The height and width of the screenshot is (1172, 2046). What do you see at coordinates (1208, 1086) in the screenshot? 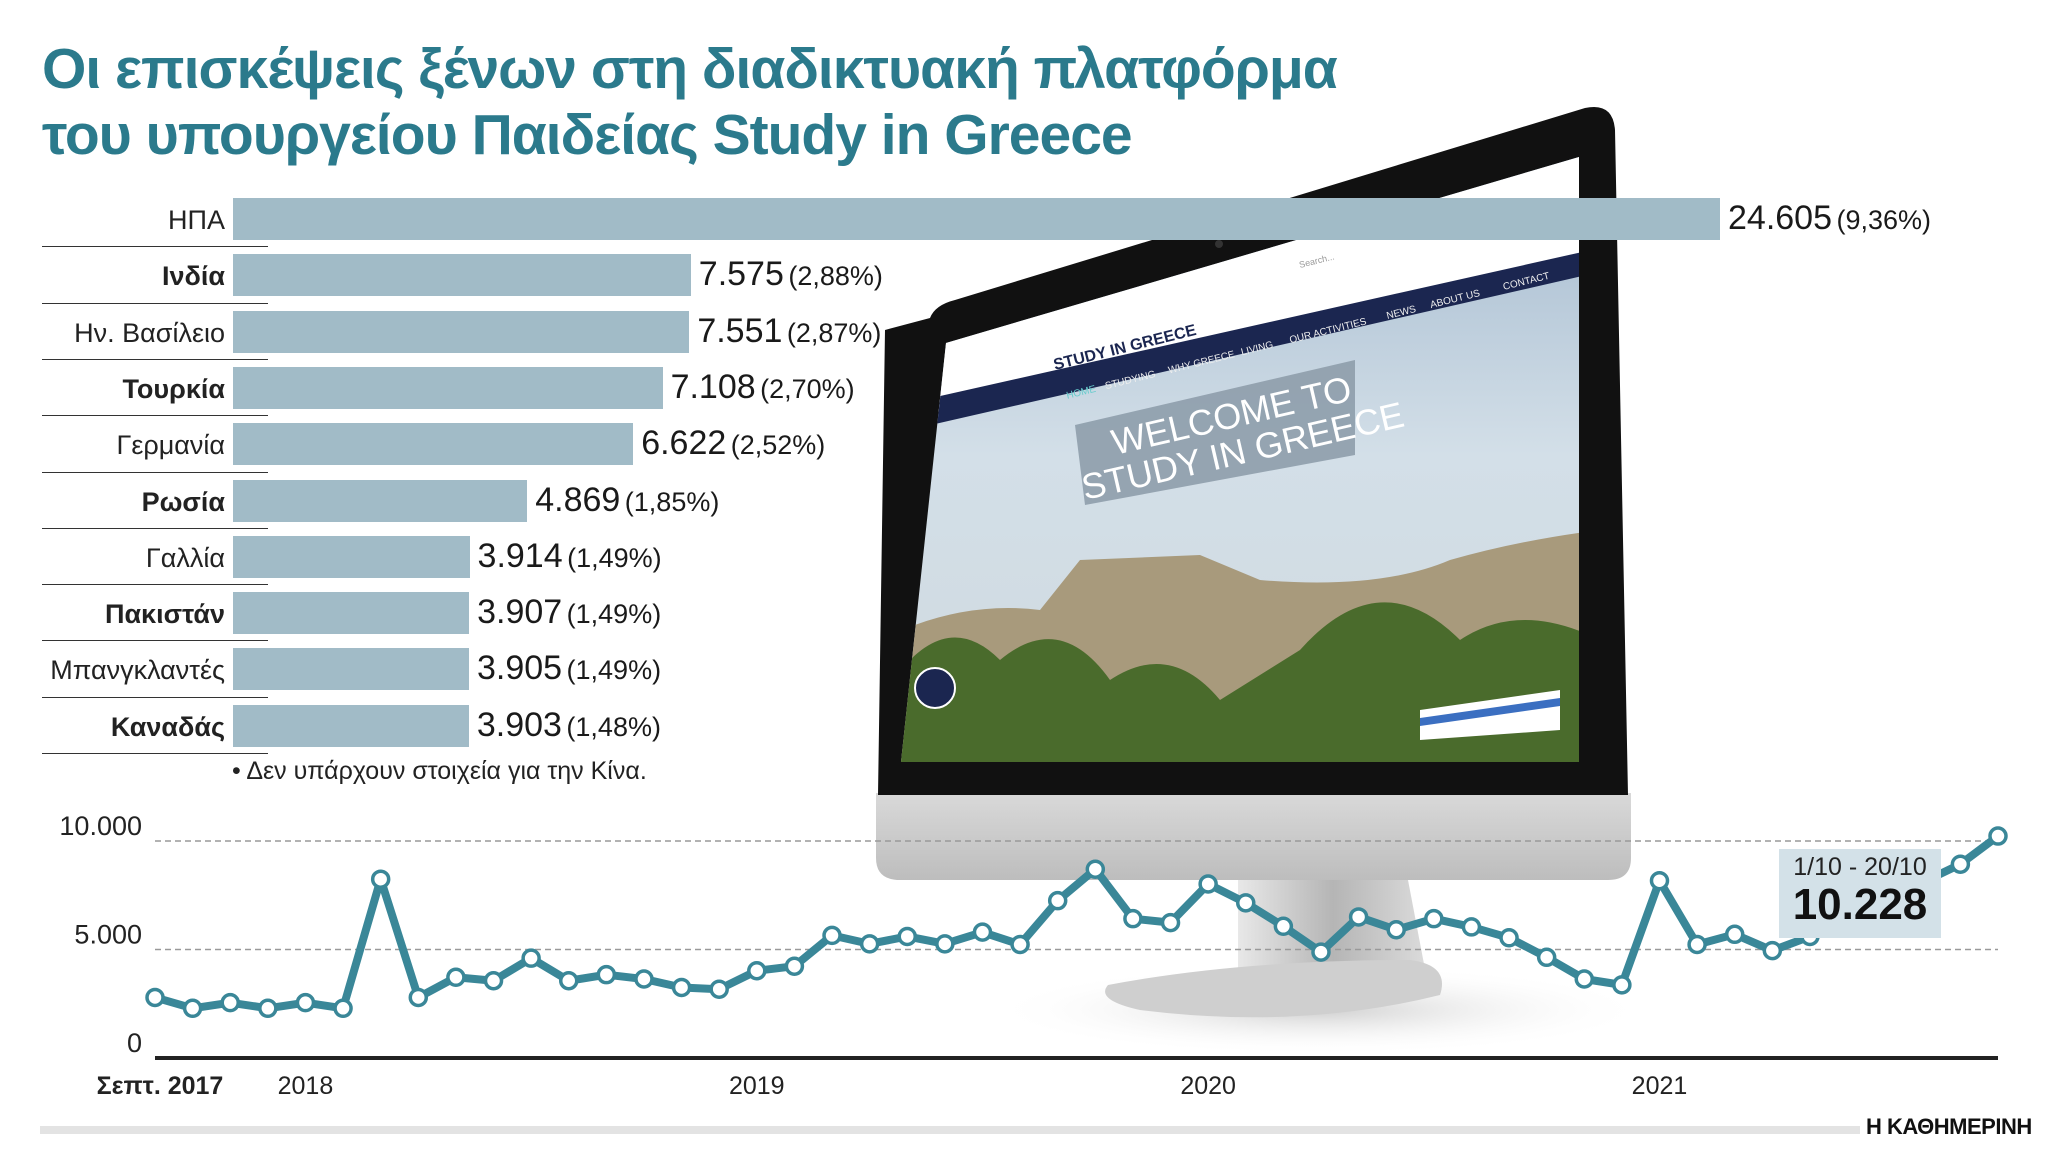
I see `x-tick-label: 2020` at bounding box center [1208, 1086].